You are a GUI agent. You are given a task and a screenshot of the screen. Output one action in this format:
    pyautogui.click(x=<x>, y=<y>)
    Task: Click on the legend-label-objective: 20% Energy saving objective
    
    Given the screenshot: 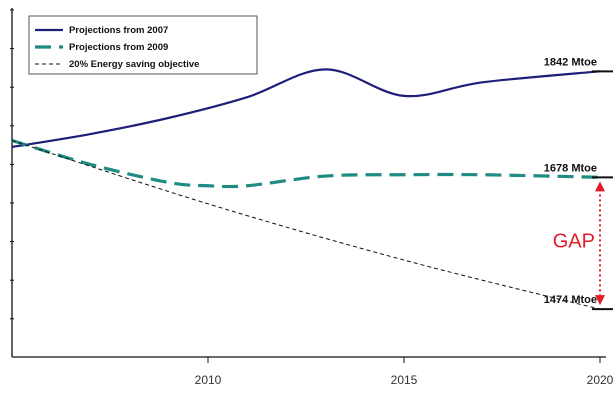 What is the action you would take?
    pyautogui.click(x=134, y=64)
    